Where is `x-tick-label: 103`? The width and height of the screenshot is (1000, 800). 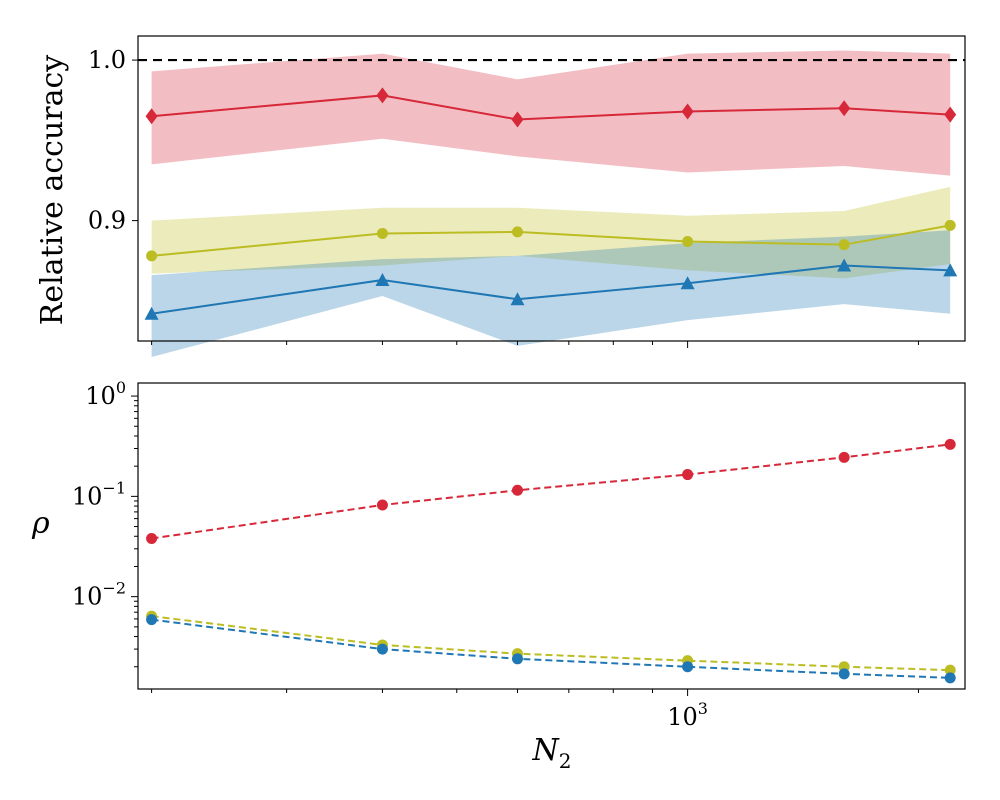
x-tick-label: 103 is located at coordinates (687, 715).